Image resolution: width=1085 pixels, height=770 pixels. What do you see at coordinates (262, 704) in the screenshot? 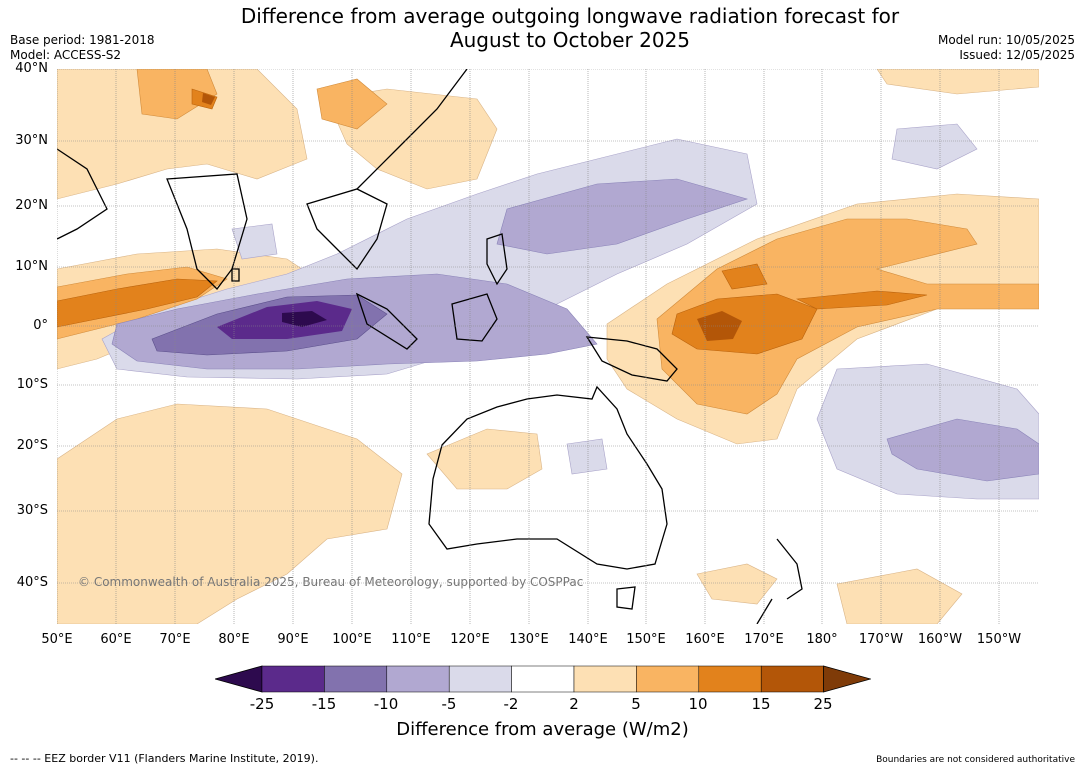
I see `colorbar-tick: -25` at bounding box center [262, 704].